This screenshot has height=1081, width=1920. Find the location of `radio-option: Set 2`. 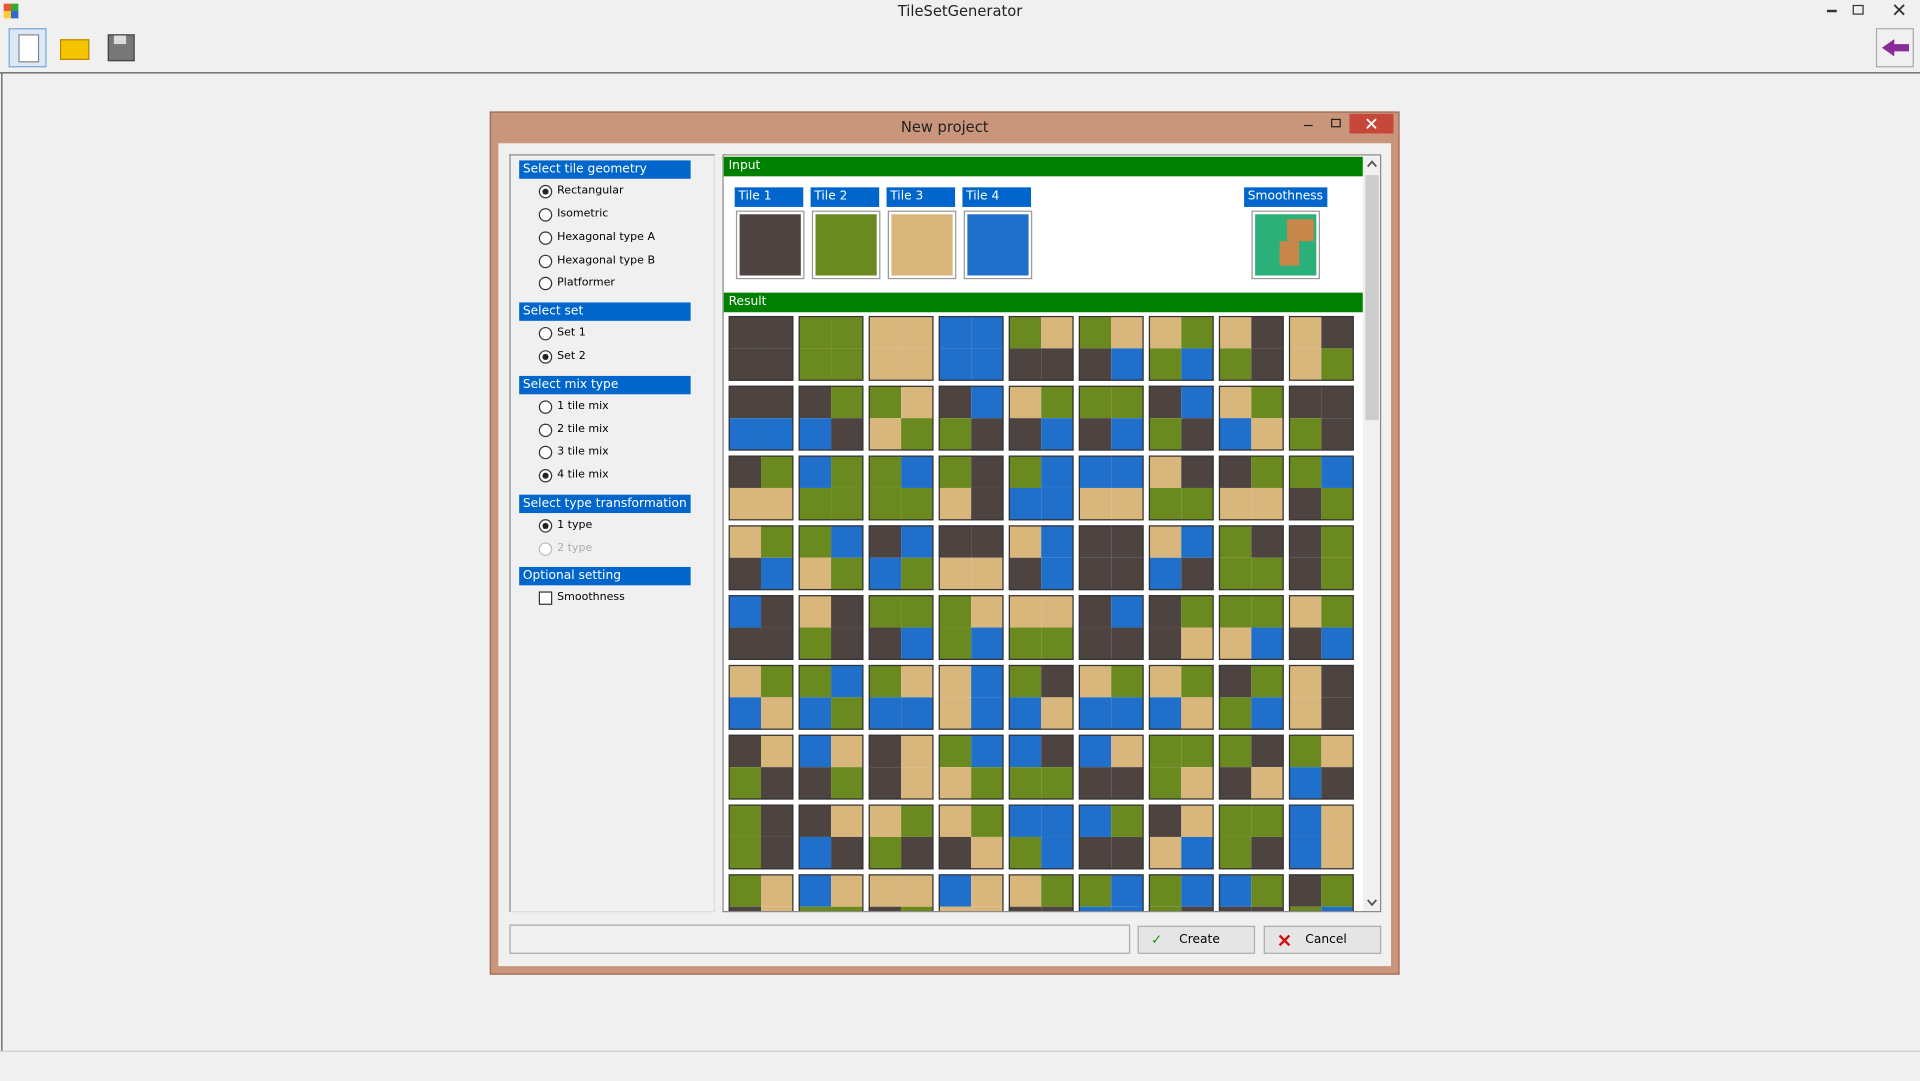

radio-option: Set 2 is located at coordinates (618, 357).